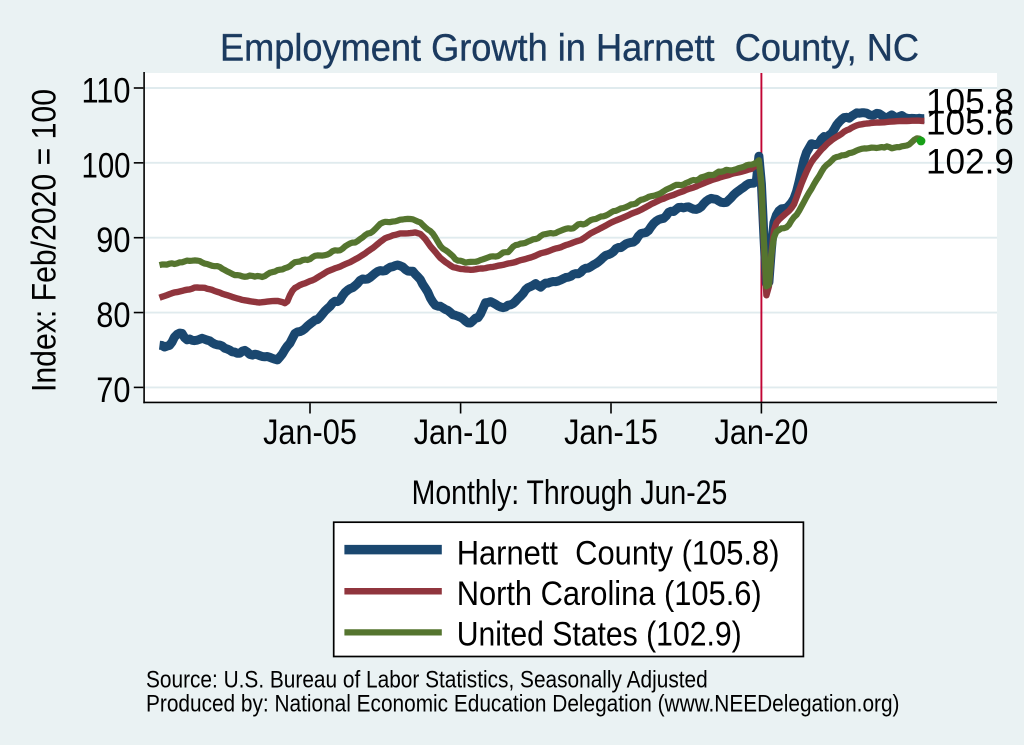 This screenshot has height=745, width=1024. Describe the element at coordinates (45, 240) in the screenshot. I see `svg-text: Index: Feb/2020 = 100` at that location.